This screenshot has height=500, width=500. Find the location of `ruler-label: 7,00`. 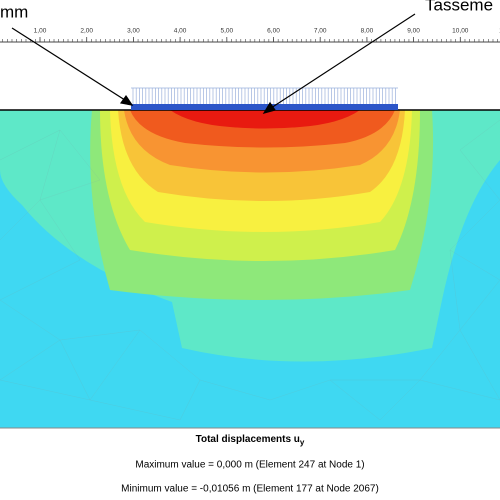

ruler-label: 7,00 is located at coordinates (320, 31).